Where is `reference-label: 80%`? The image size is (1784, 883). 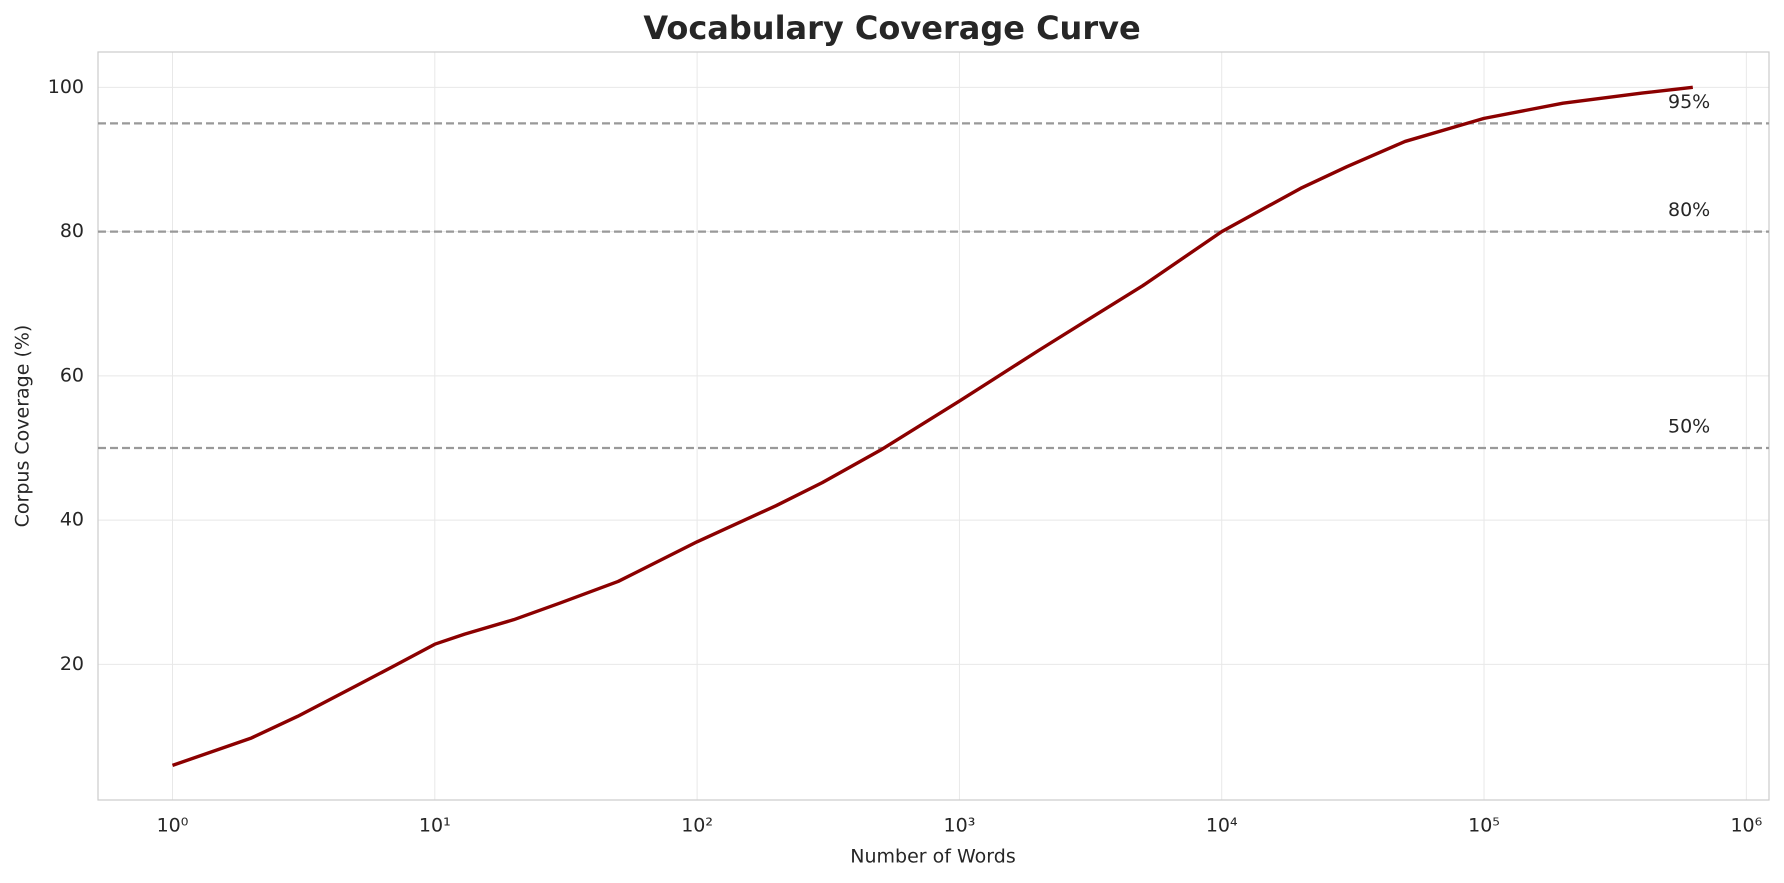 reference-label: 80% is located at coordinates (1689, 210).